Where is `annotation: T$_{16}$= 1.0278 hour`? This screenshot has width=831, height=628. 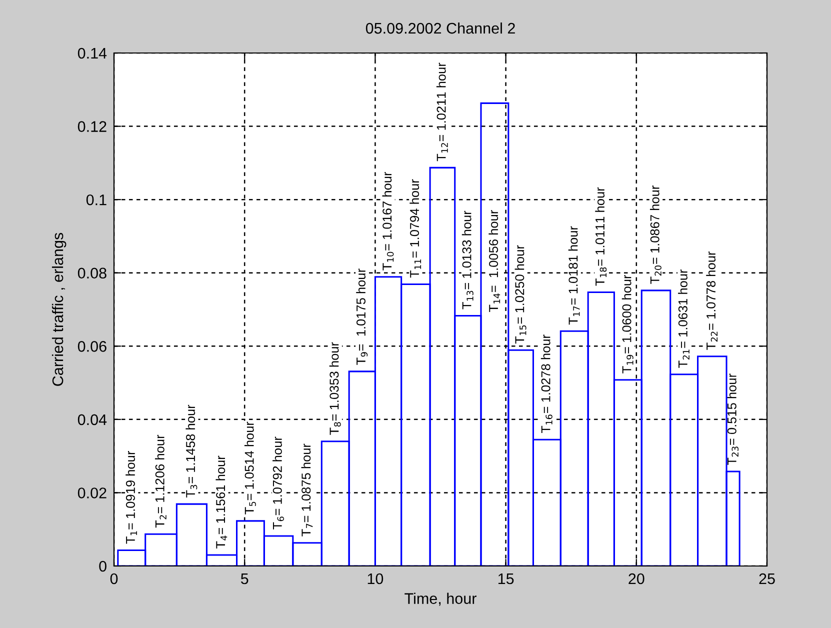
annotation: T$_{16}$= 1.0278 hour is located at coordinates (546, 384).